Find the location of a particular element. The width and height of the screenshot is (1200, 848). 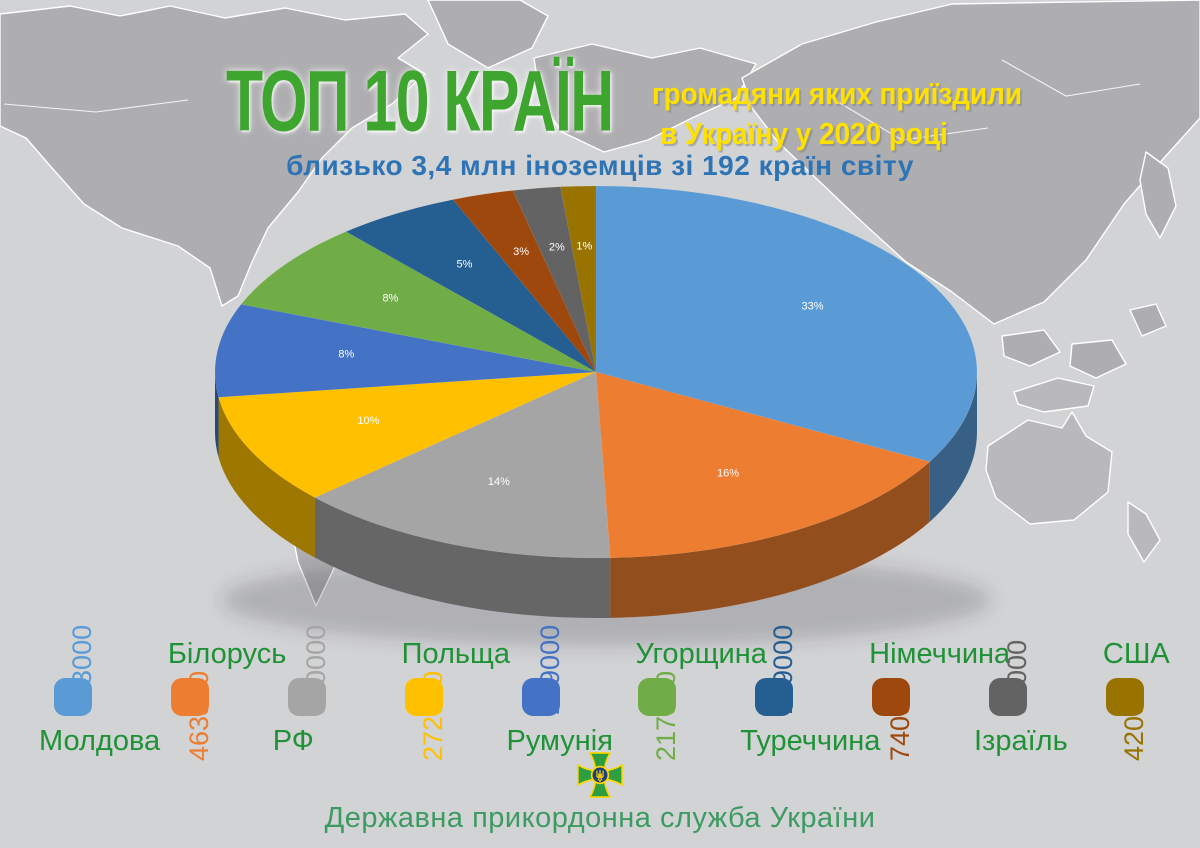

legend-value: 149000 is located at coordinates (783, 669).